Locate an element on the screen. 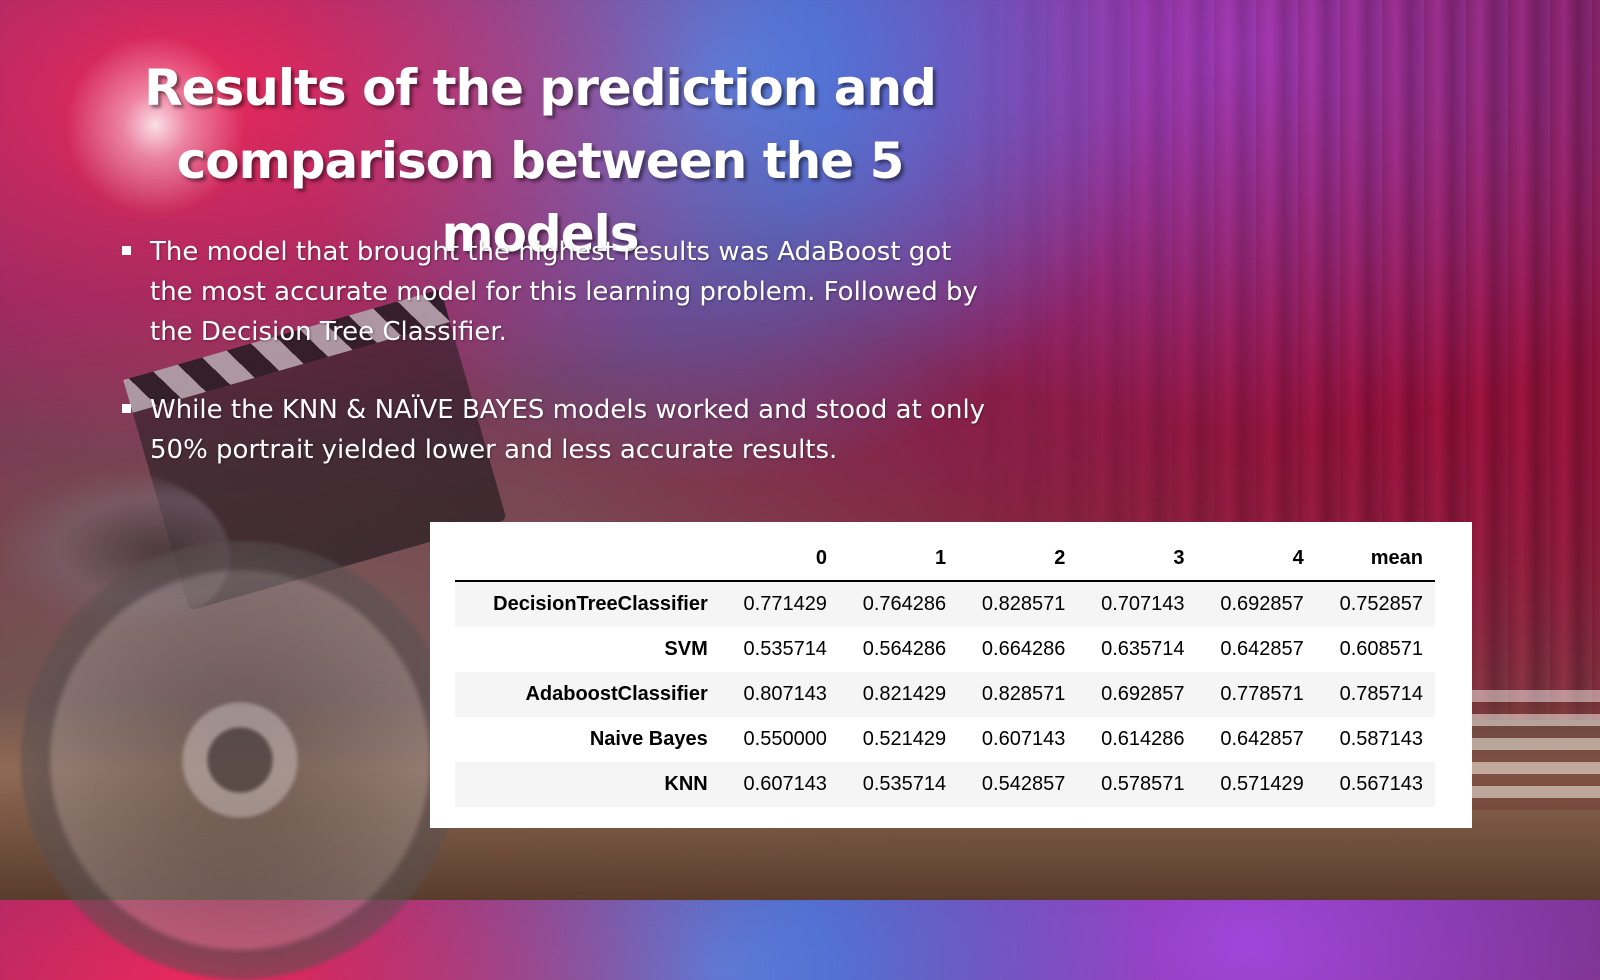  table-header-row: 0 1 2 3 4 mean is located at coordinates (945, 559).